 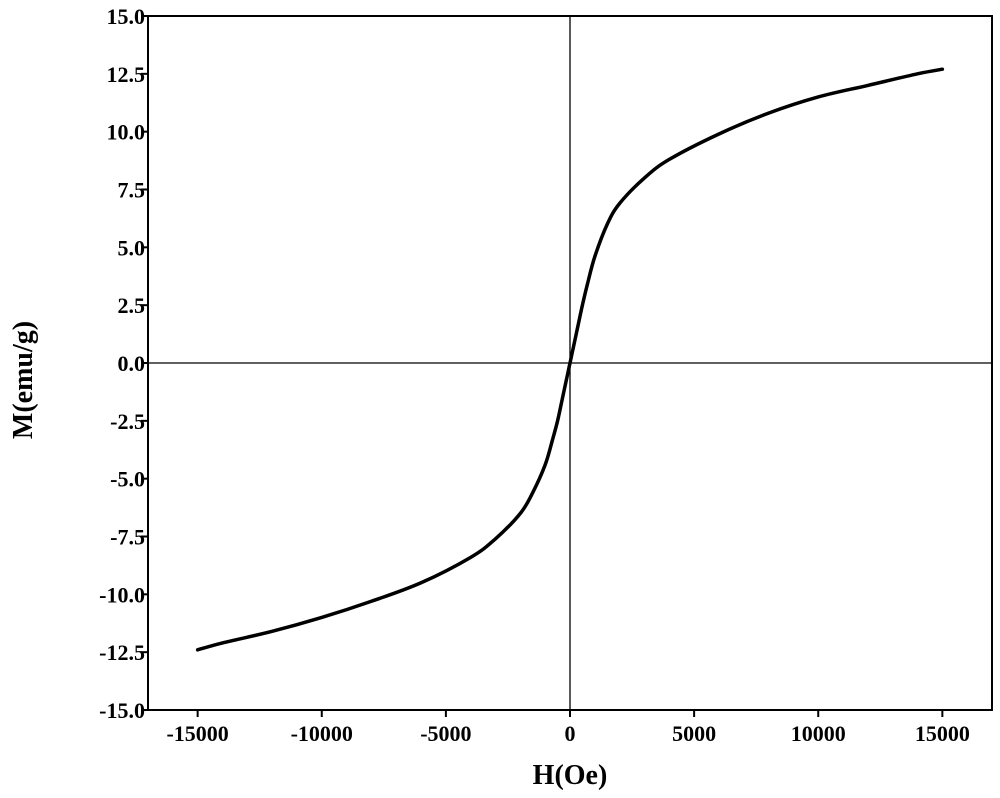 What do you see at coordinates (694, 733) in the screenshot?
I see `x-tick-label: 5000` at bounding box center [694, 733].